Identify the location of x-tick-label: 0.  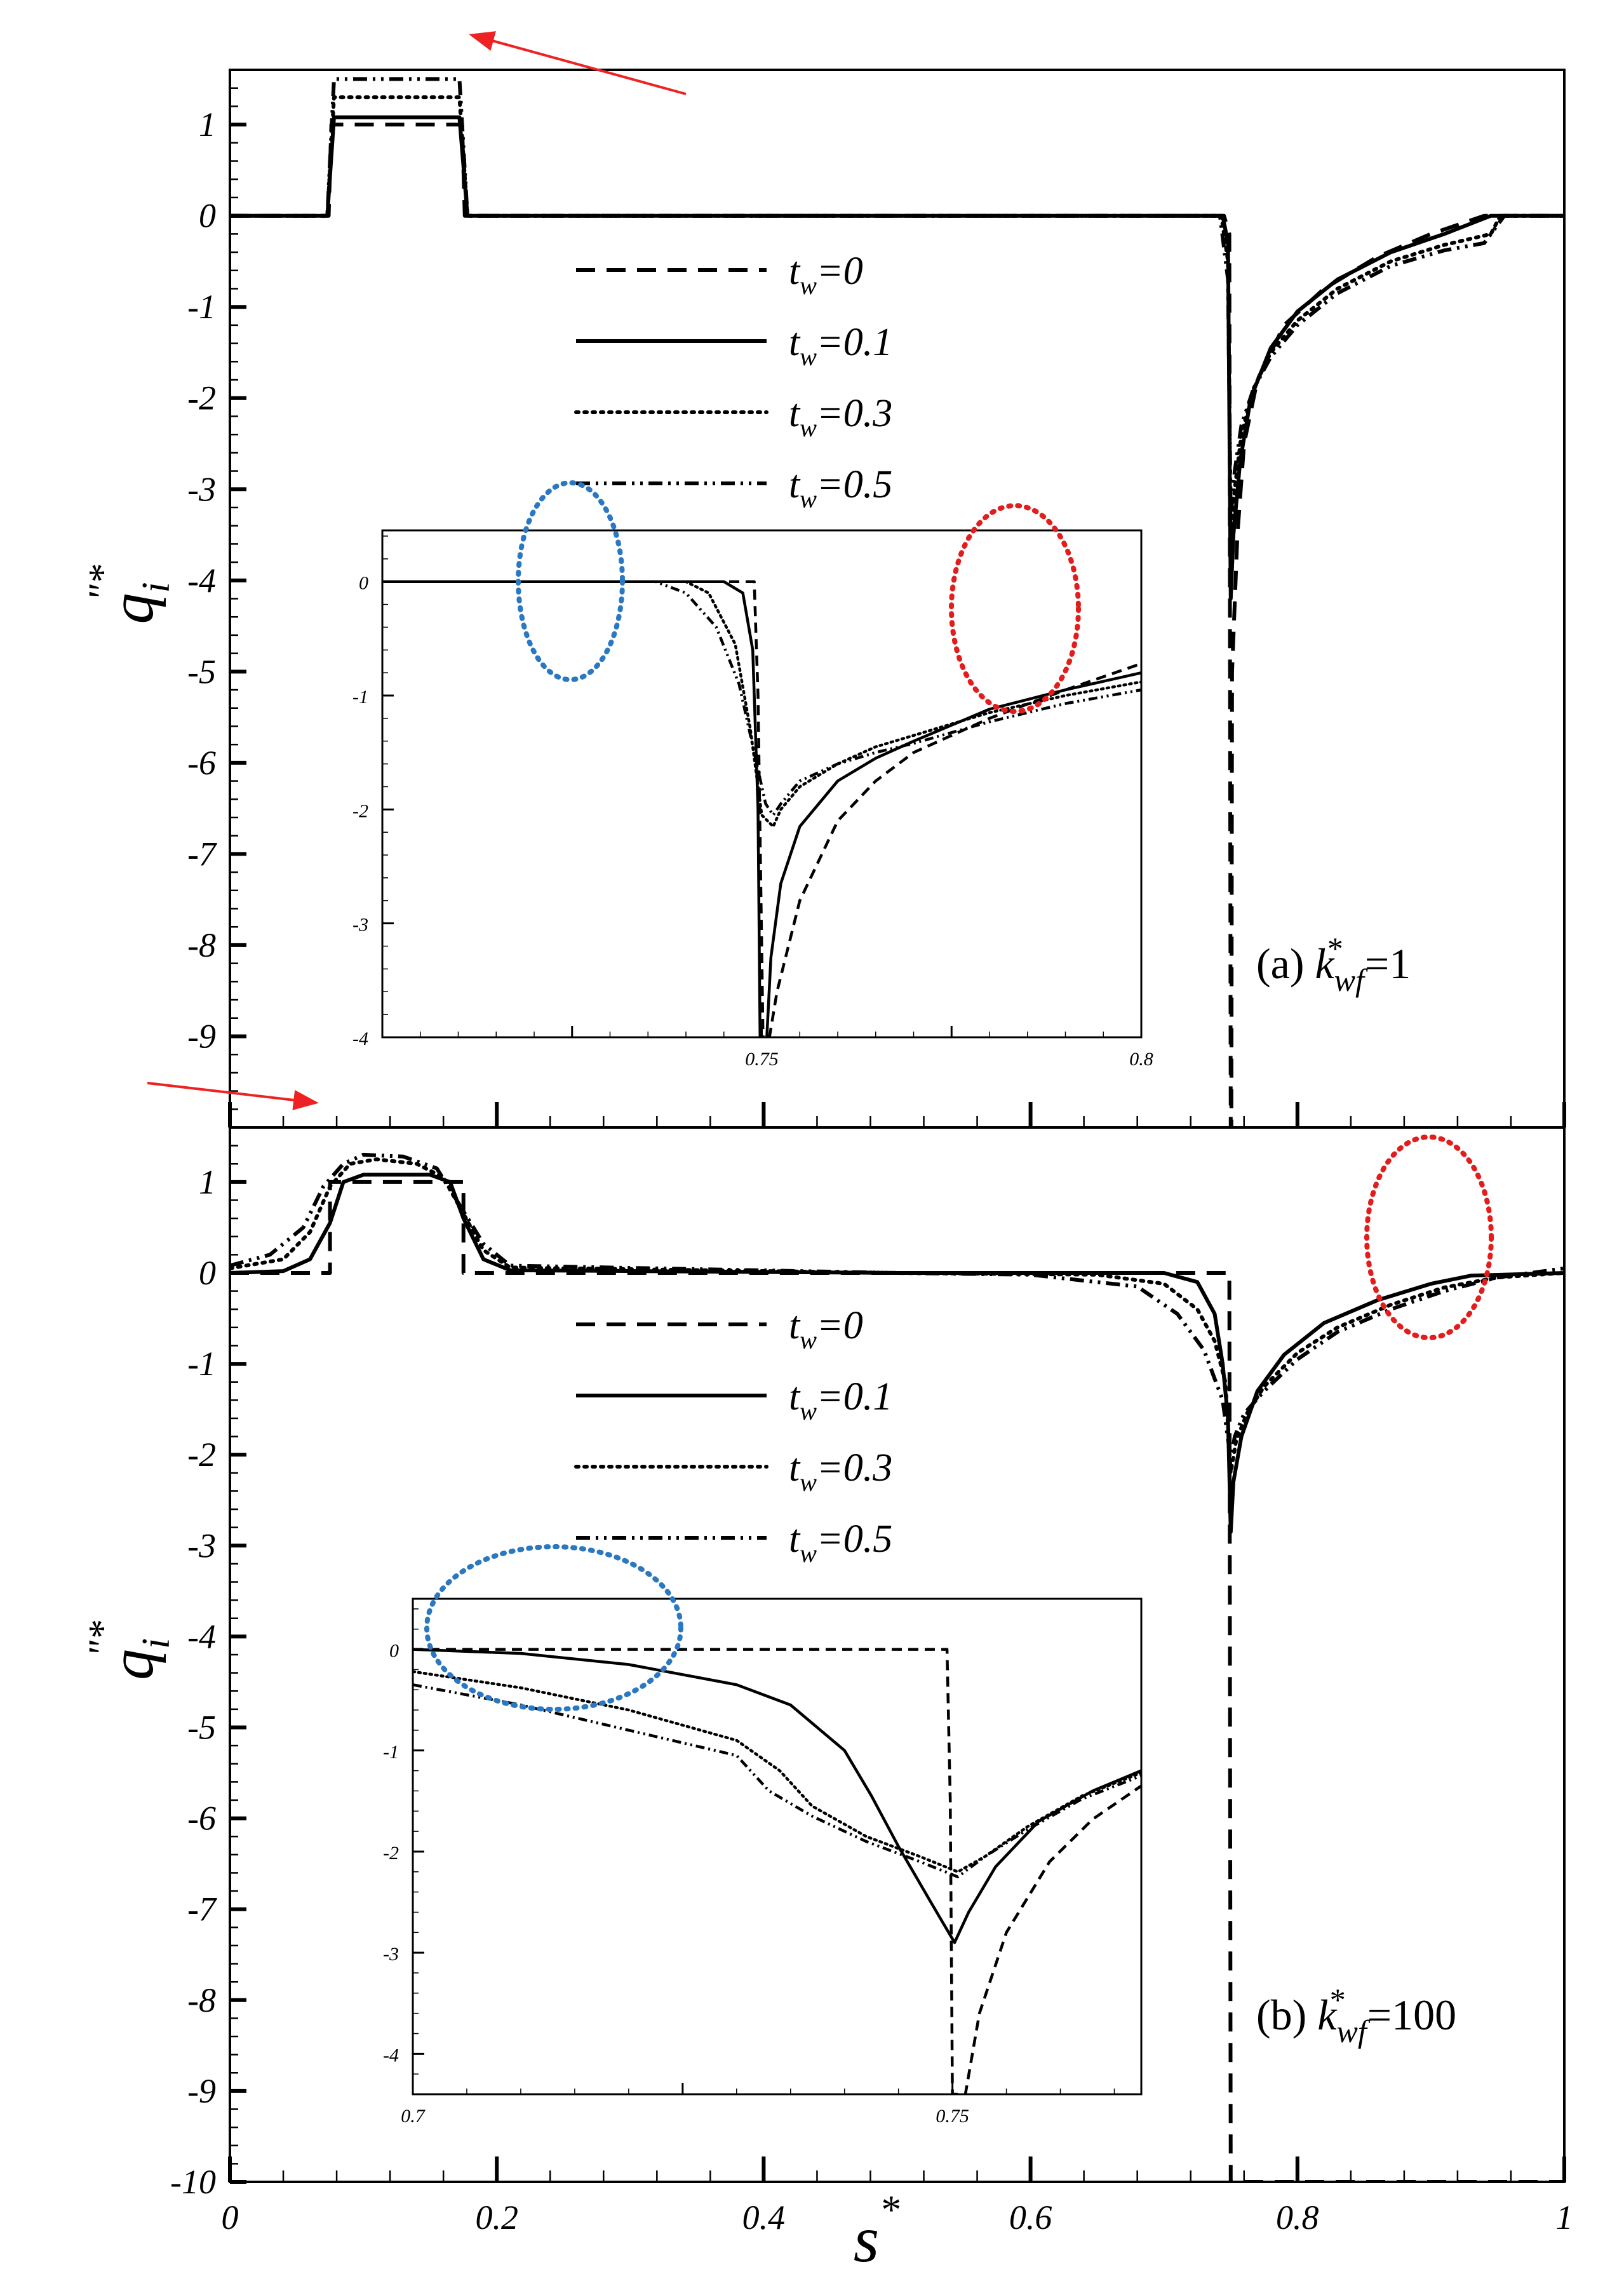
(230, 2217).